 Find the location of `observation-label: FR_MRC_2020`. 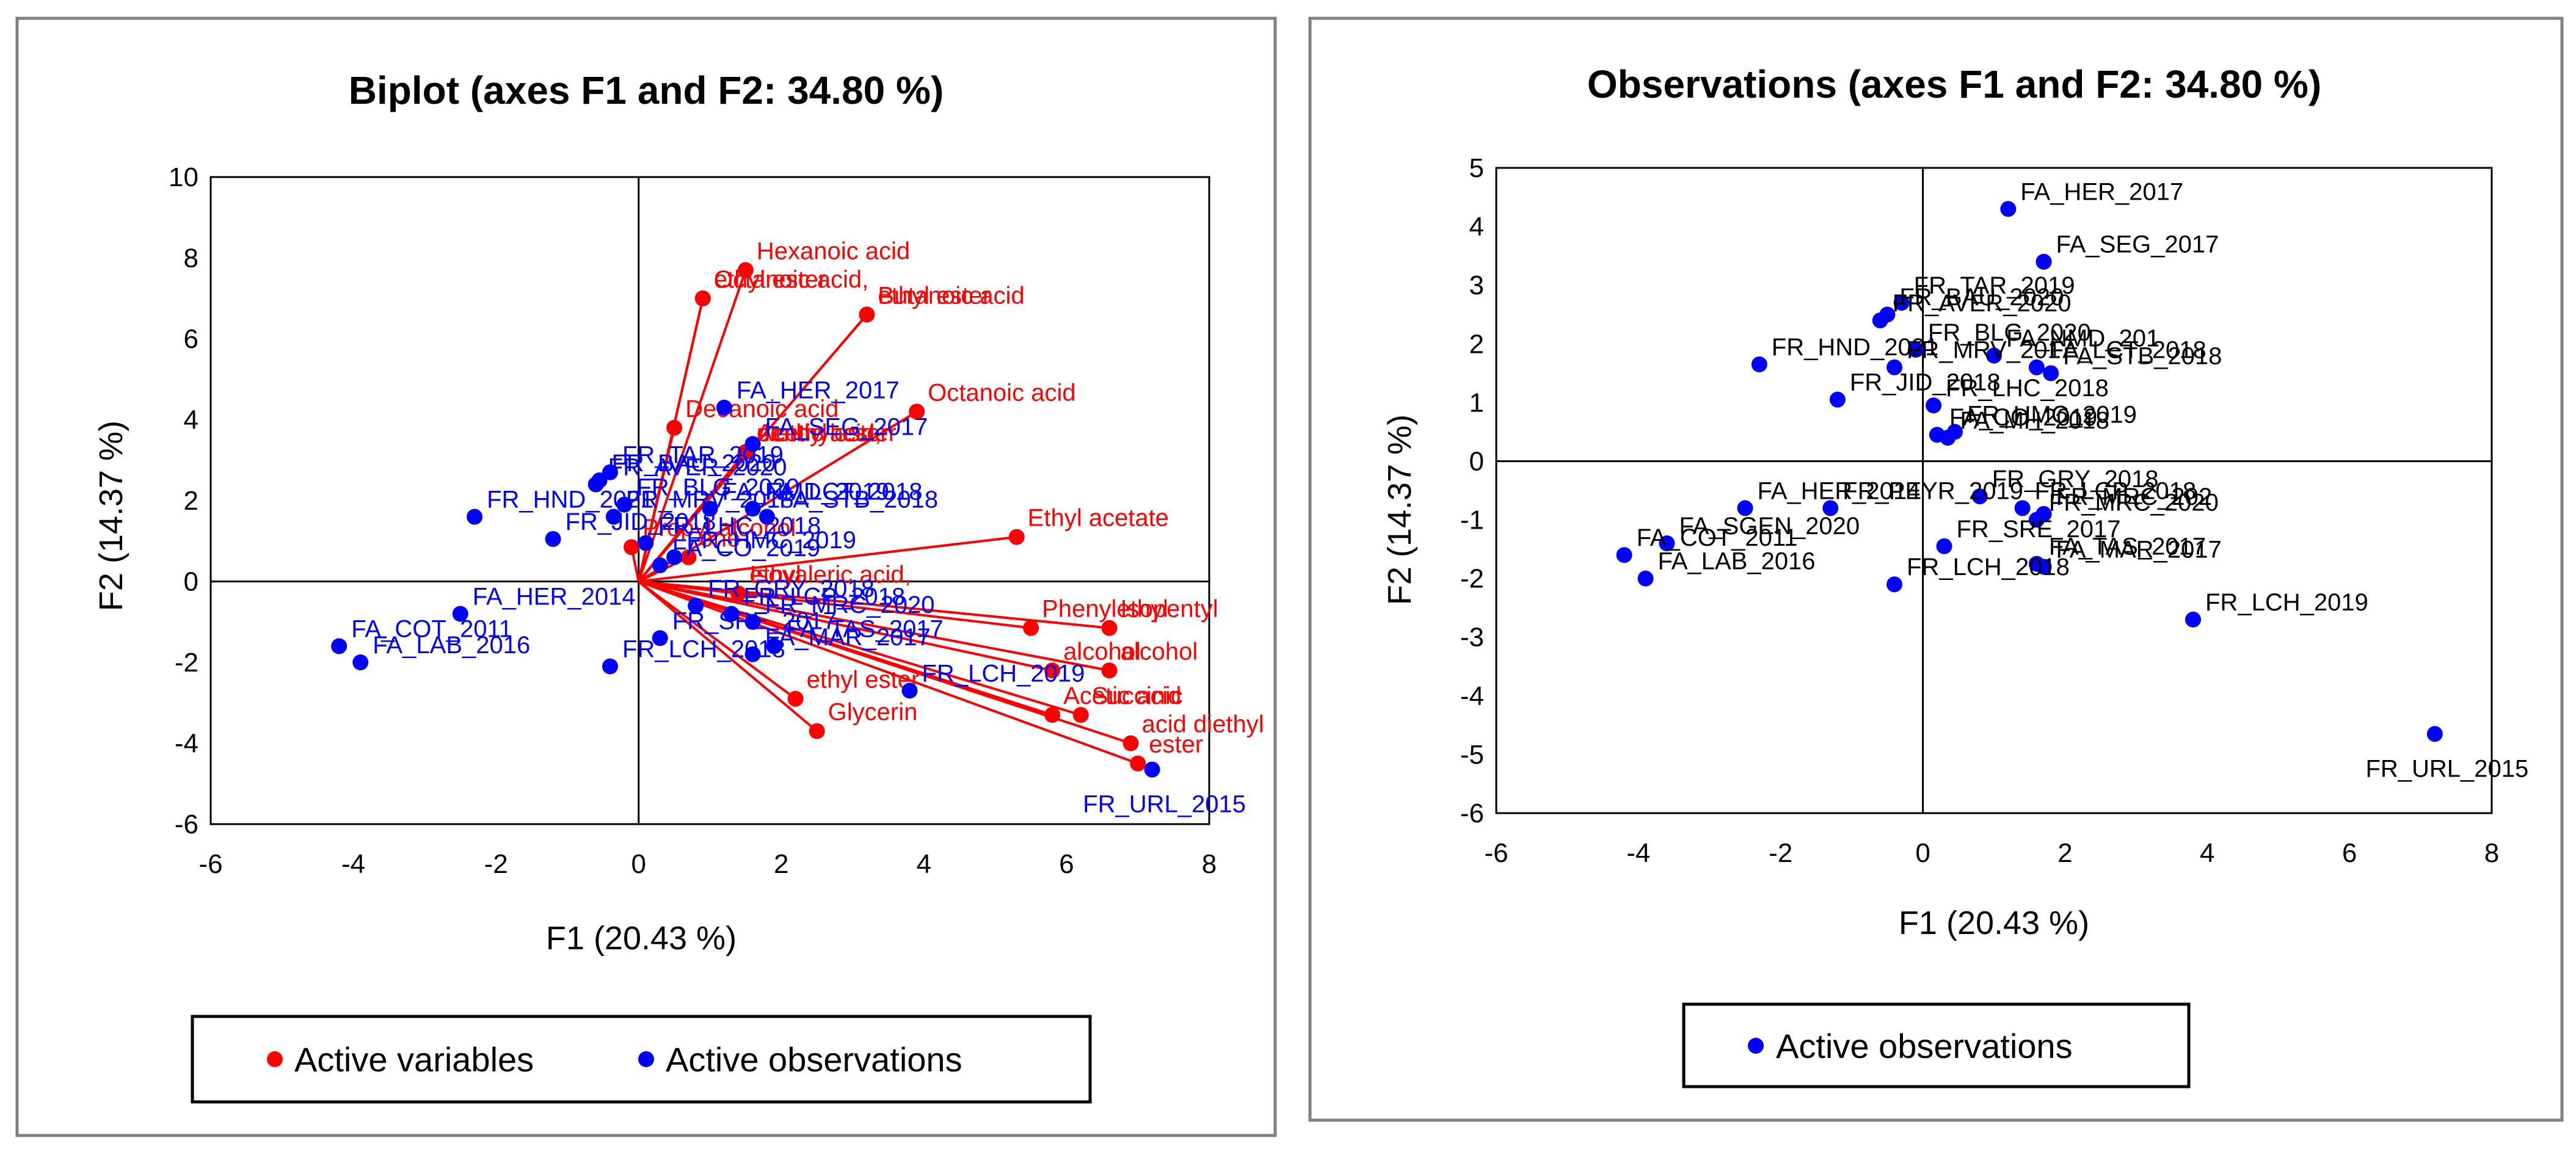

observation-label: FR_MRC_2020 is located at coordinates (2134, 503).